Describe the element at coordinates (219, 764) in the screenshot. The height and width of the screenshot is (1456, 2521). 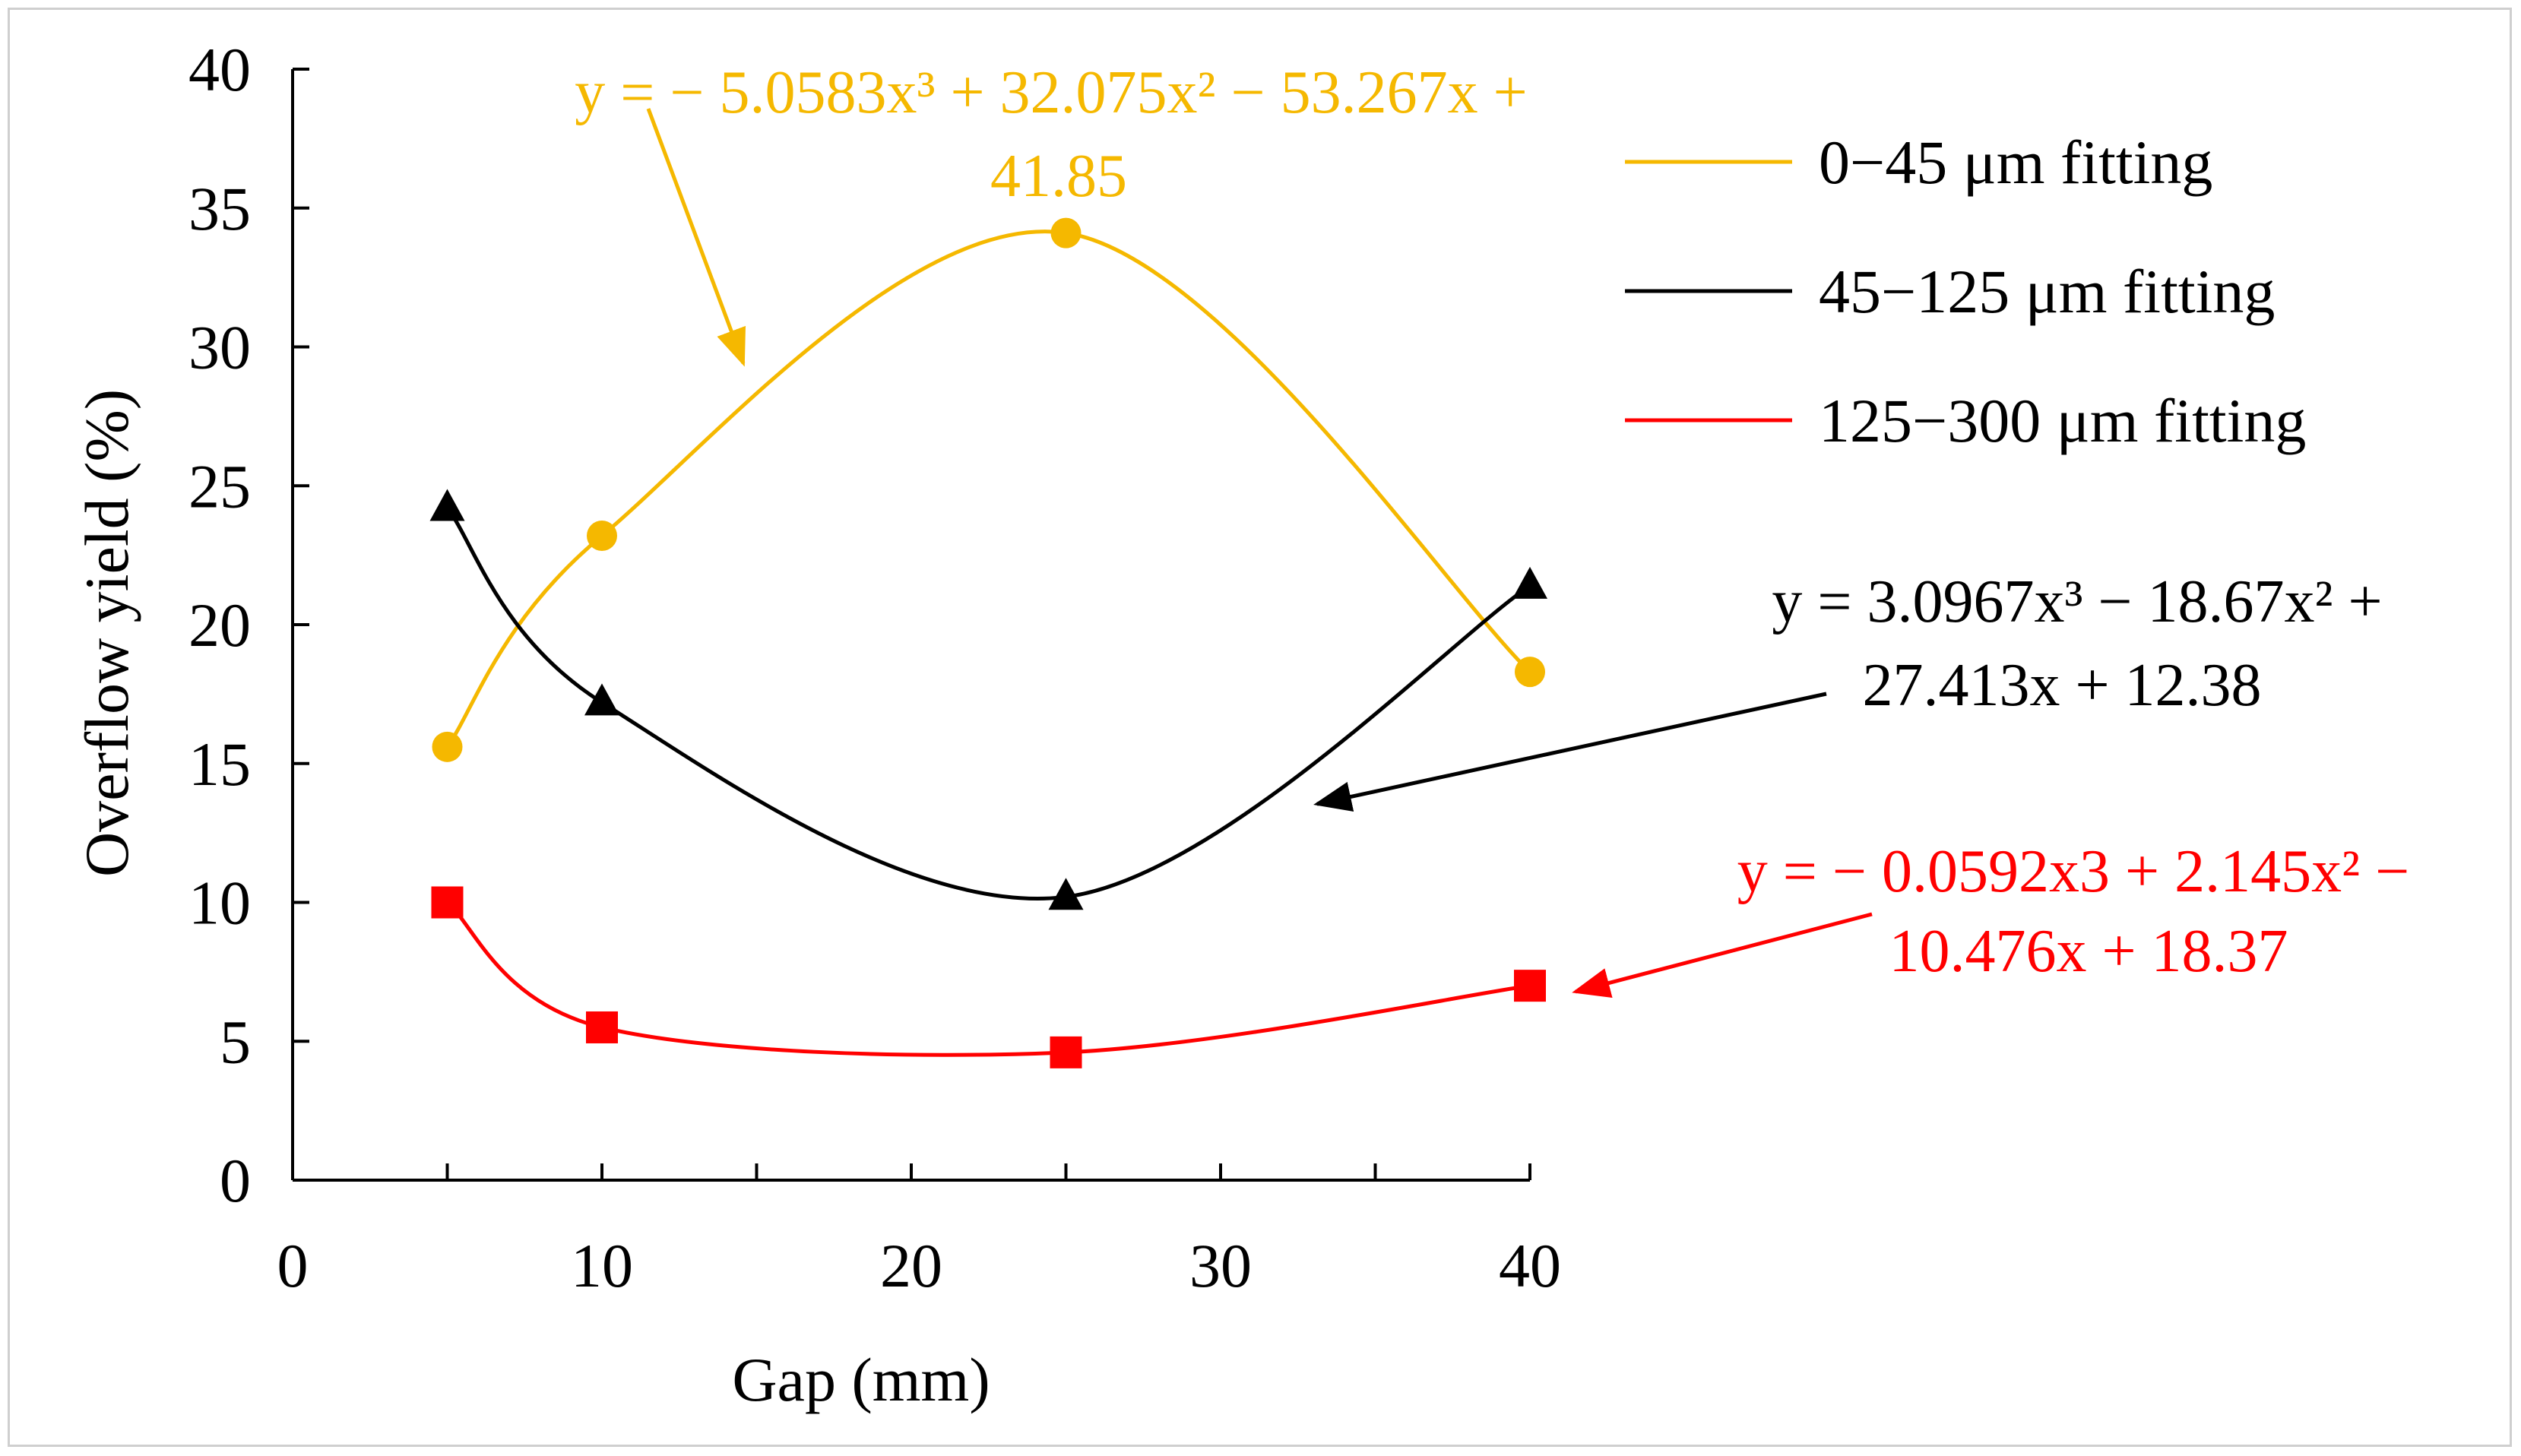
I see `y-tick-label: 15` at that location.